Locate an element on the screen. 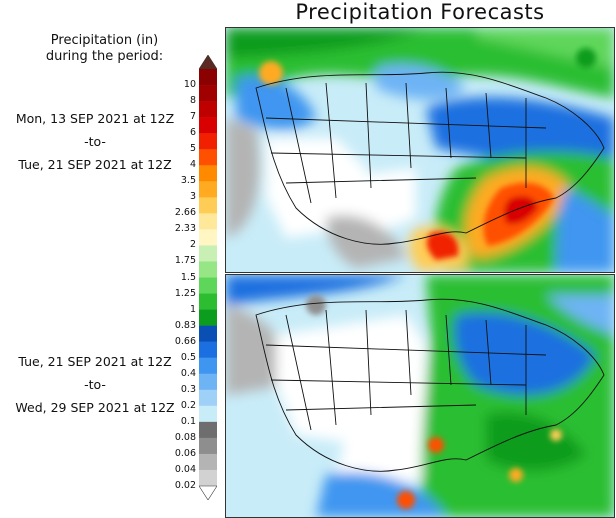 This screenshot has width=616, height=518. period2-start: Tue, 21 SEP 2021 at 12Z is located at coordinates (95, 361).